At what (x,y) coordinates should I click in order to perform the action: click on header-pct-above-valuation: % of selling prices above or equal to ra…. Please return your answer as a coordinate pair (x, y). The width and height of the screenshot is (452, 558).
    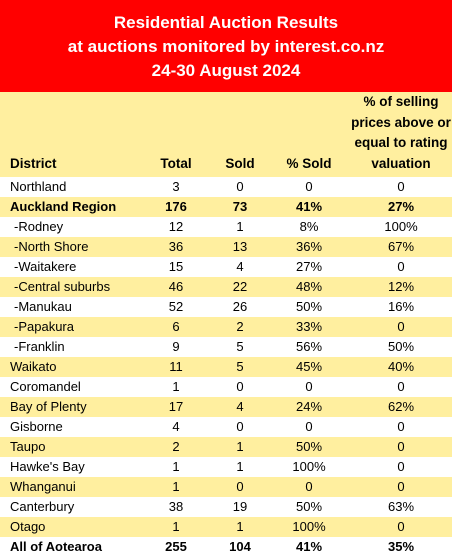
    Looking at the image, I should click on (401, 134).